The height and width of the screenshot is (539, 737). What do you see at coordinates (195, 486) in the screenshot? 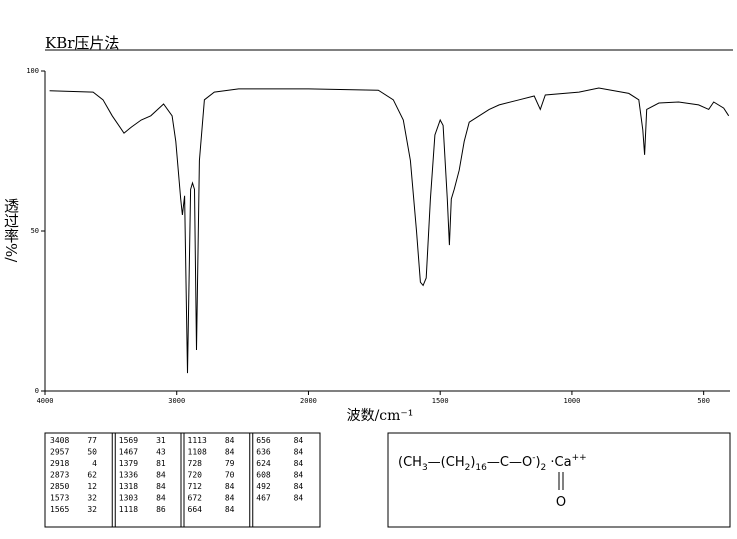
I see `peak-wavenumber: 712` at bounding box center [195, 486].